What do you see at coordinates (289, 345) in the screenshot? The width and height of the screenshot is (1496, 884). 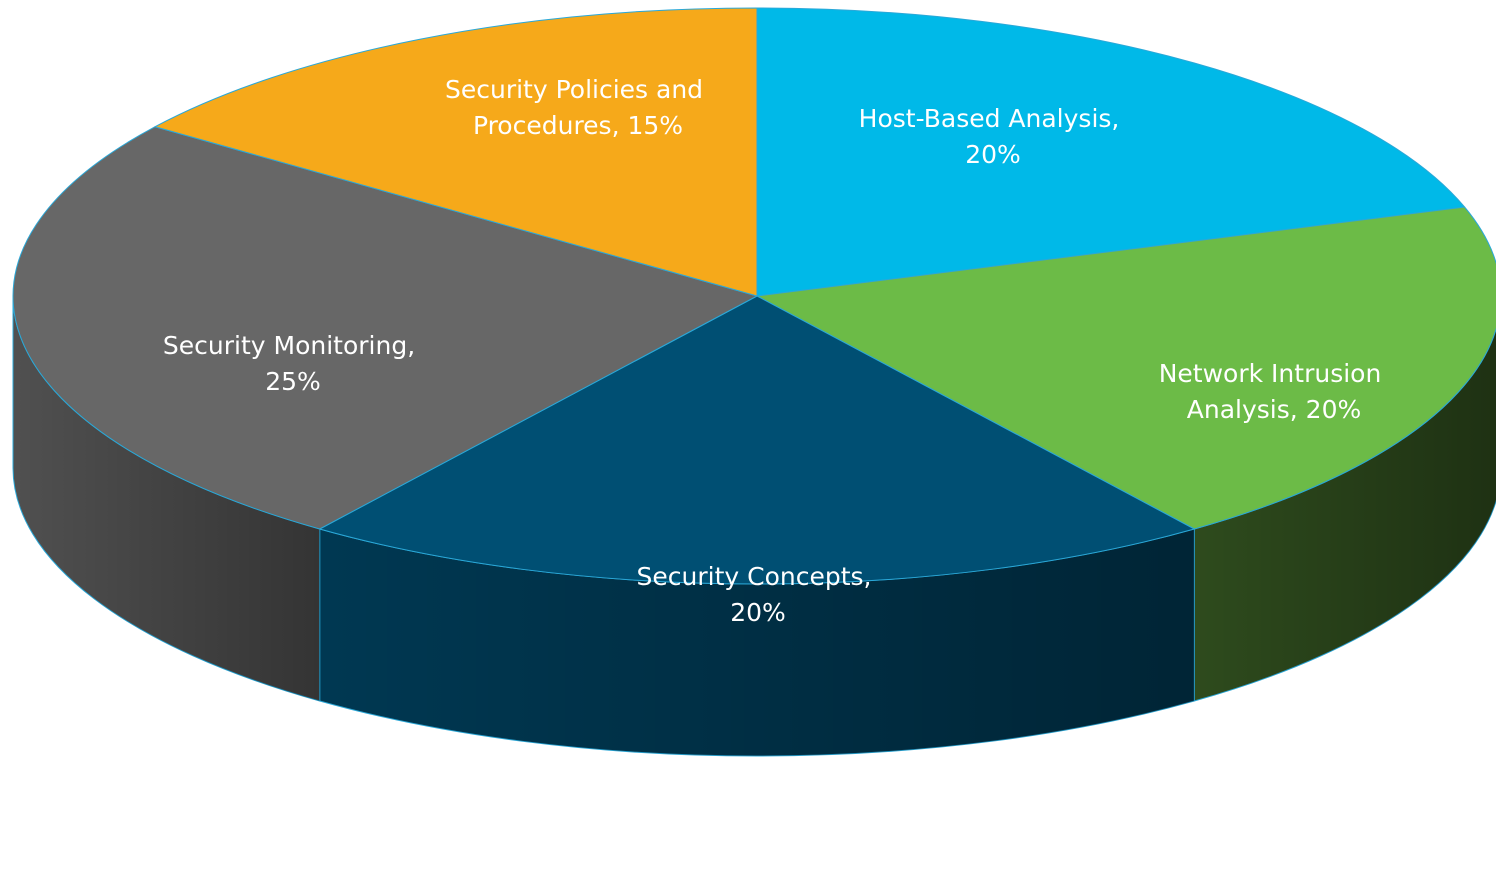 I see `slice-label-line: Security Monitoring,` at bounding box center [289, 345].